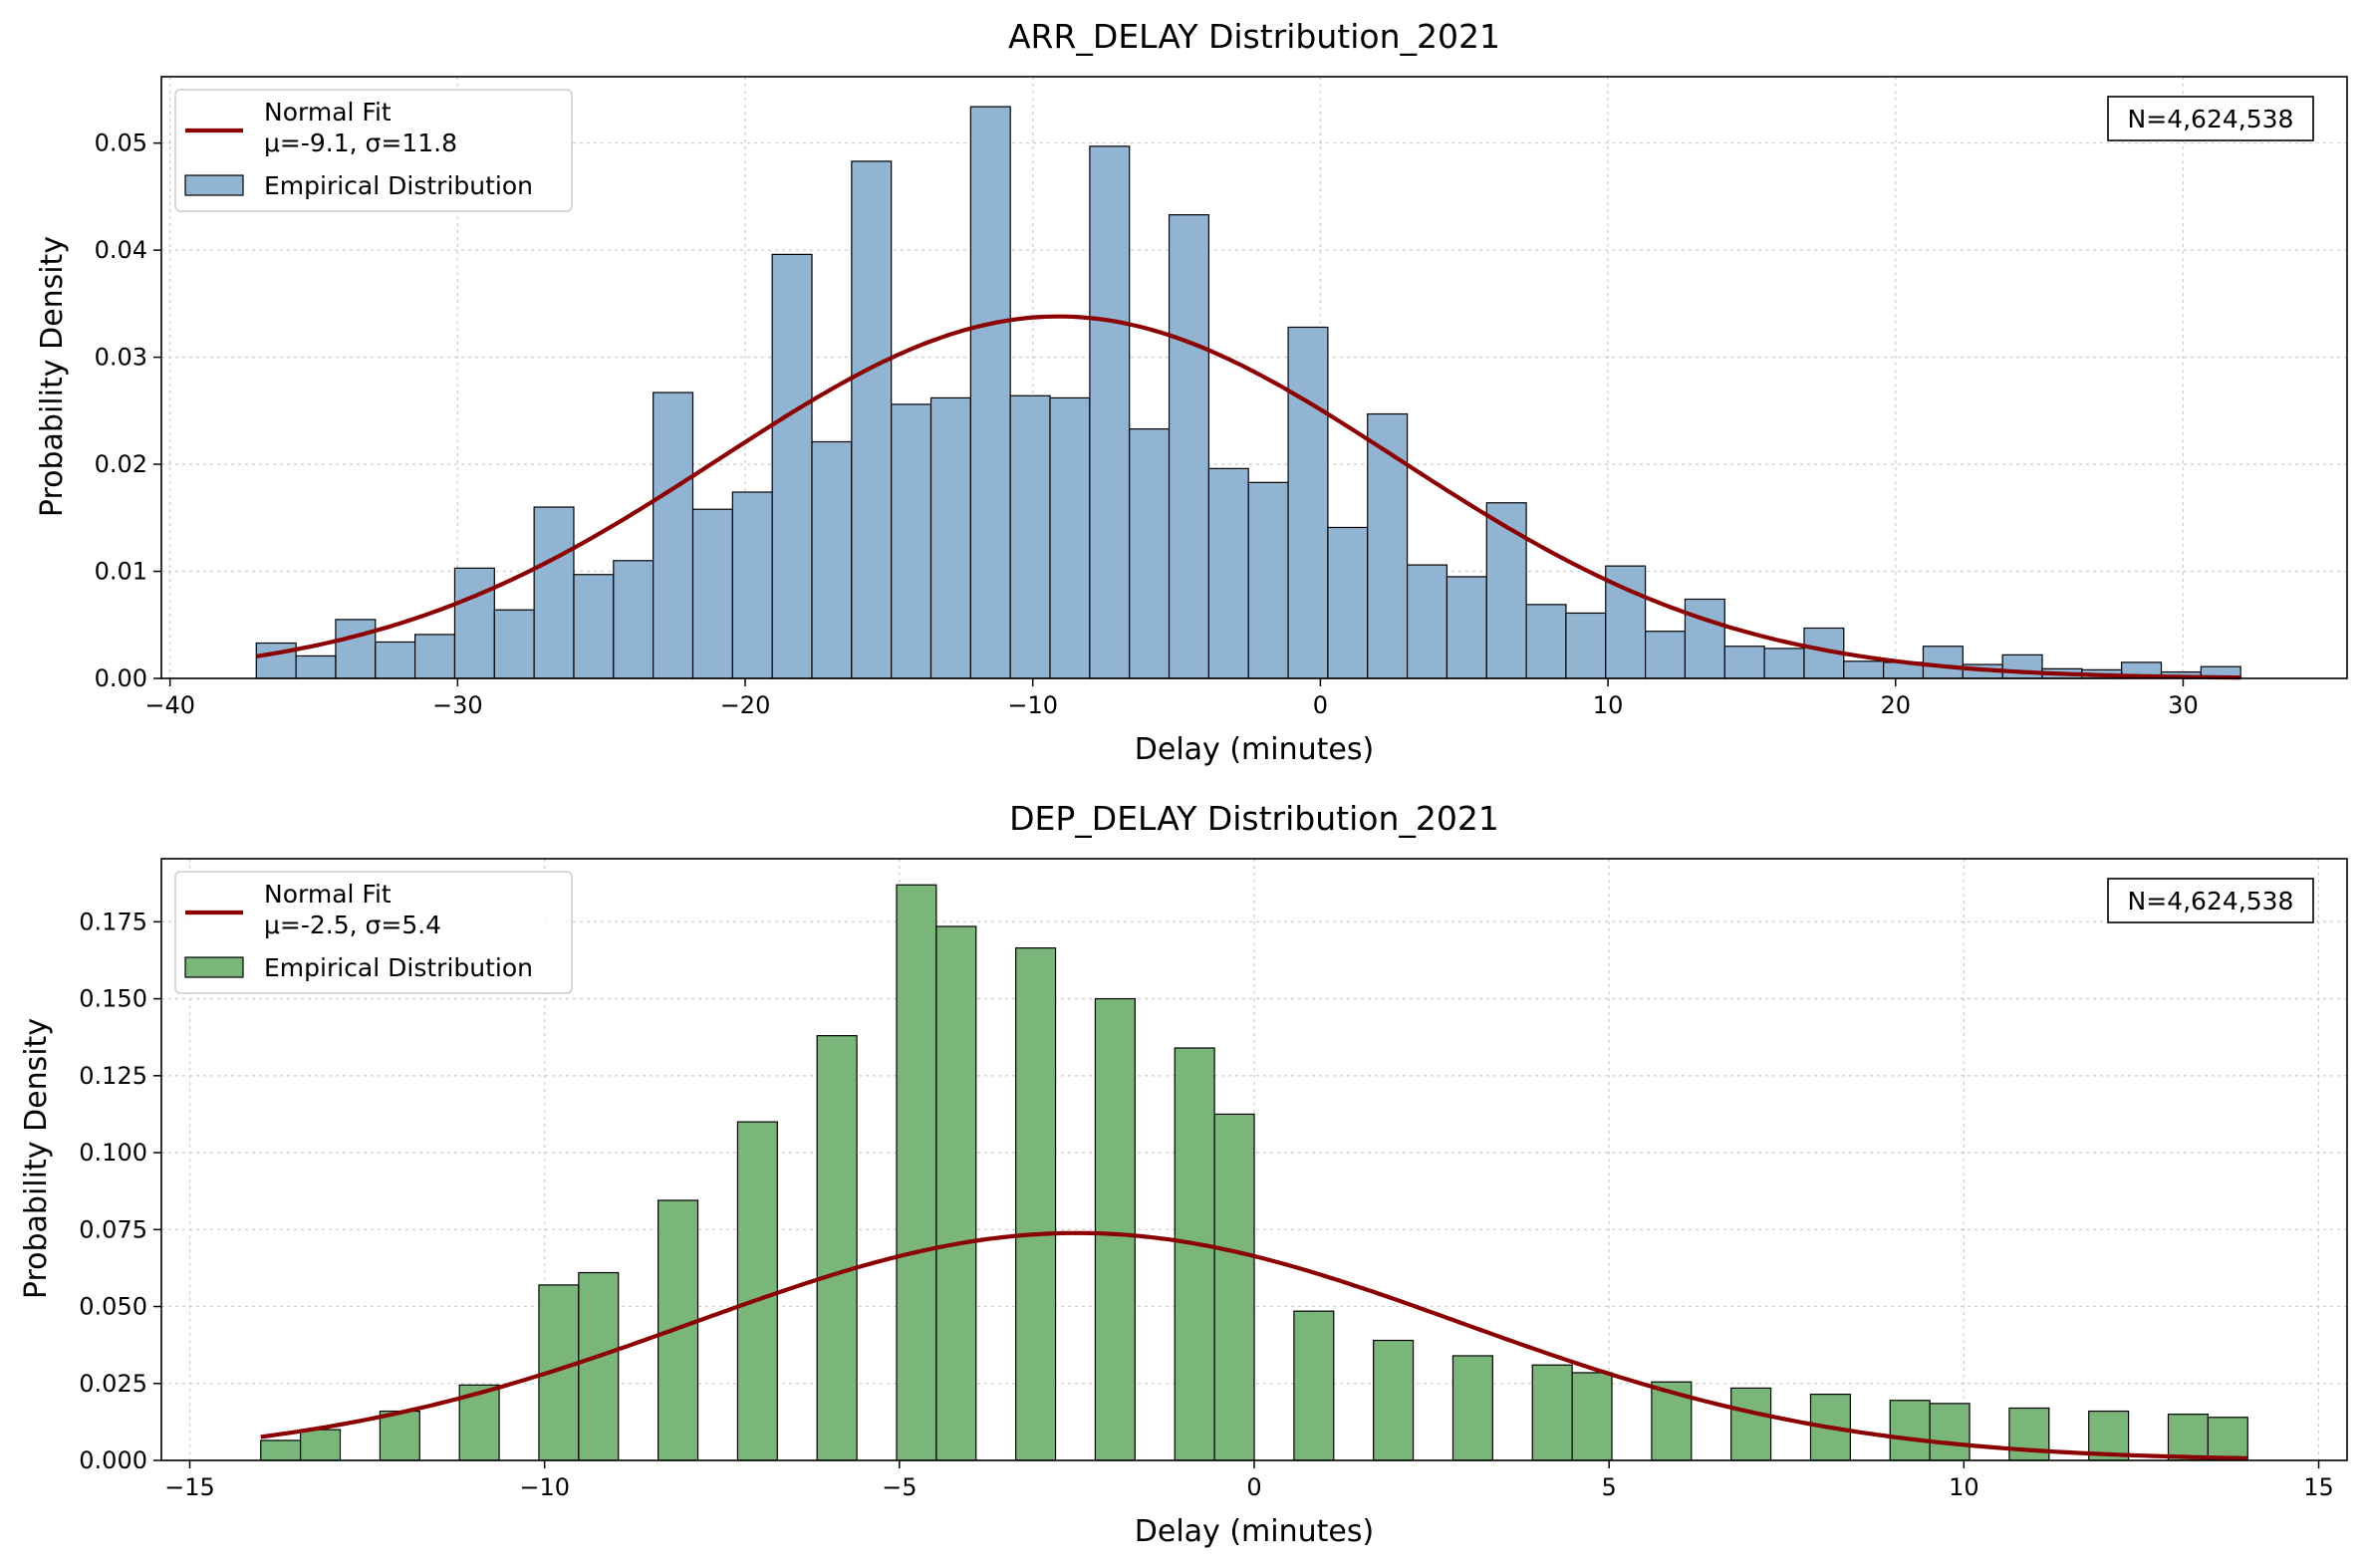 The width and height of the screenshot is (2367, 1568). What do you see at coordinates (121, 572) in the screenshot?
I see `y-tick-label: 0.01` at bounding box center [121, 572].